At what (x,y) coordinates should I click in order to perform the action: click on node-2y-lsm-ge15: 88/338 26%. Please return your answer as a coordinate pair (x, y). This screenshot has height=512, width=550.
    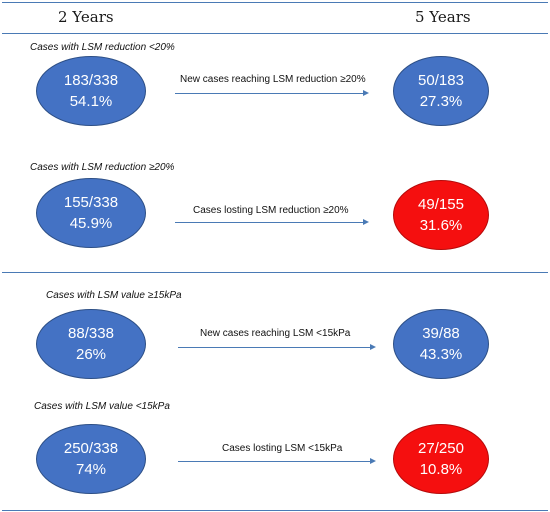
    Looking at the image, I should click on (91, 344).